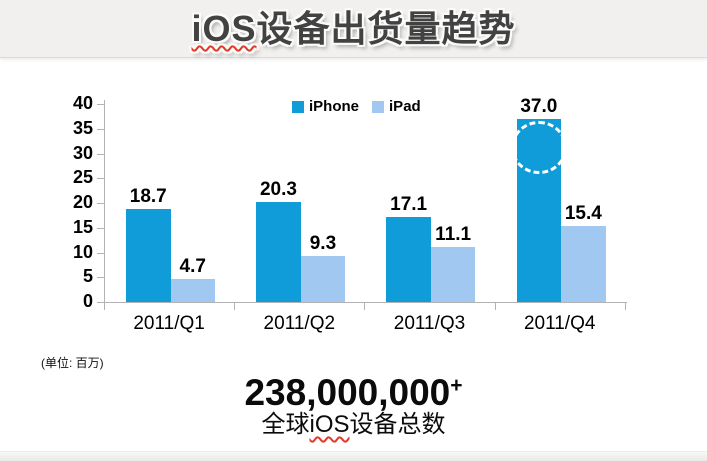 The image size is (707, 461). I want to click on slide-title: iOS设备出货量趋势, so click(353, 29).